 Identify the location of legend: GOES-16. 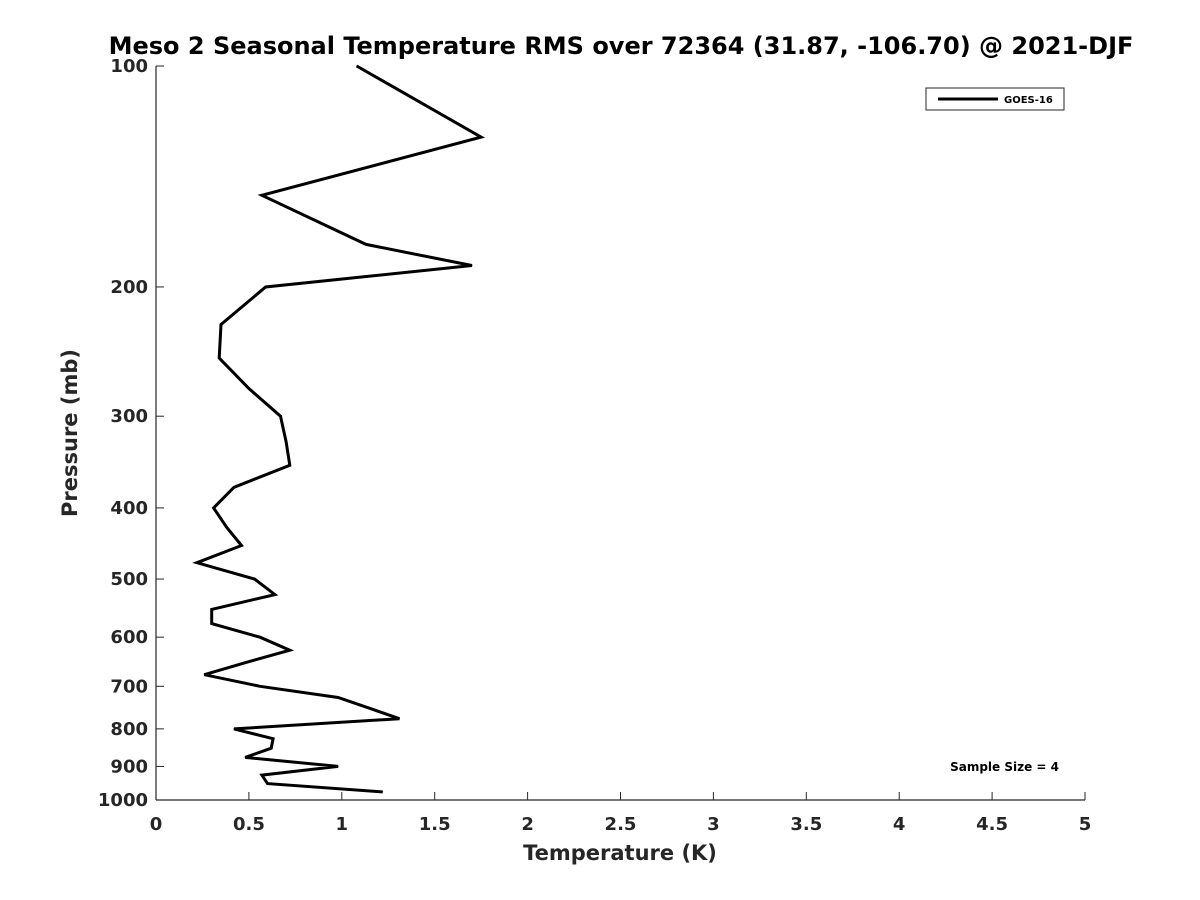
(995, 99).